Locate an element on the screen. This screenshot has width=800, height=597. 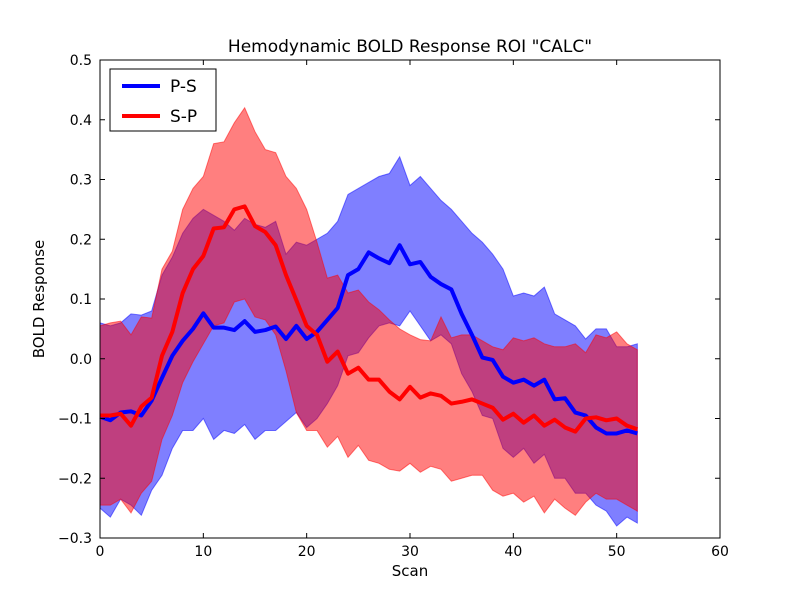
y-axis-label: BOLD Response is located at coordinates (39, 299).